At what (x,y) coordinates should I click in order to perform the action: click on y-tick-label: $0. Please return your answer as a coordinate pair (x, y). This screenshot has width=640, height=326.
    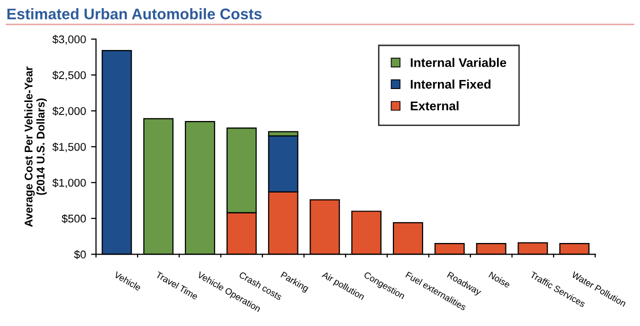
    Looking at the image, I should click on (80, 255).